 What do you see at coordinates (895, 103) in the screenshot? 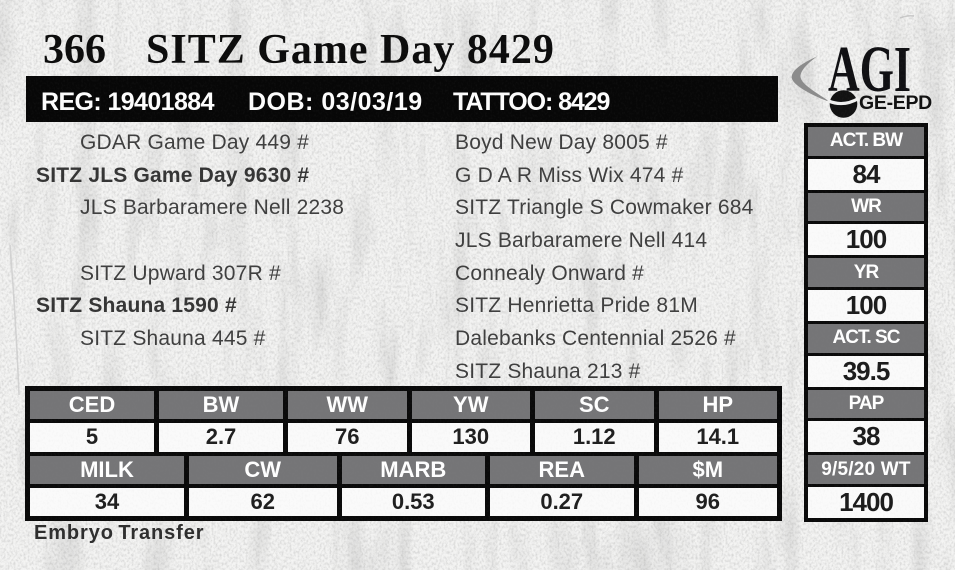
I see `svg-text: GE-EPD` at bounding box center [895, 103].